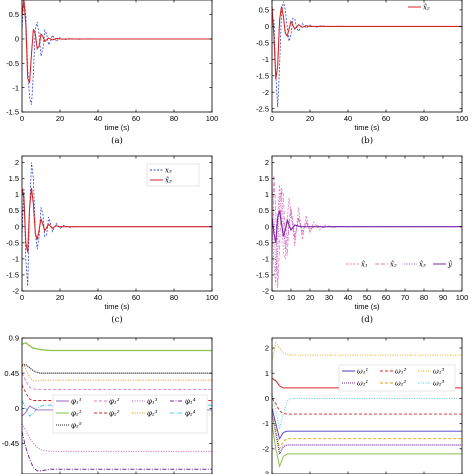  Describe the element at coordinates (152, 414) in the screenshot. I see `legend-label: φ₂³` at that location.